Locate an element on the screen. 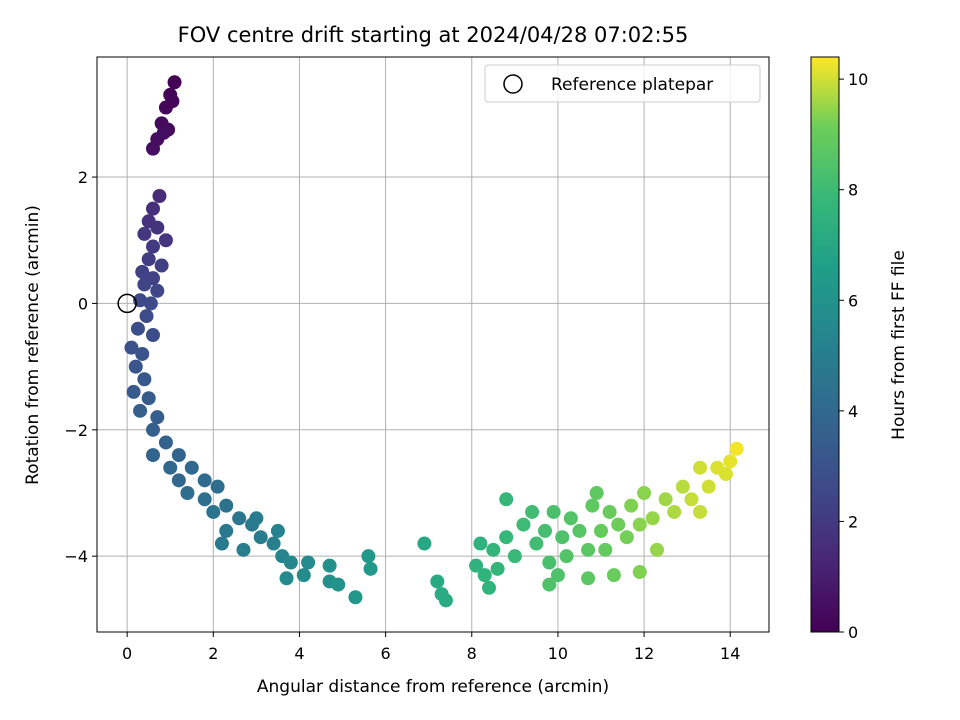 This screenshot has width=960, height=720. legend-marker-icon is located at coordinates (513, 84).